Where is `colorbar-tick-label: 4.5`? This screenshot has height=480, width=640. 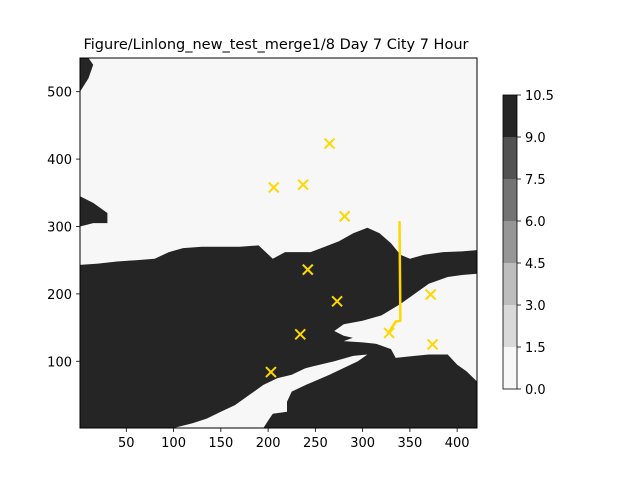
colorbar-tick-label: 4.5 is located at coordinates (535, 264).